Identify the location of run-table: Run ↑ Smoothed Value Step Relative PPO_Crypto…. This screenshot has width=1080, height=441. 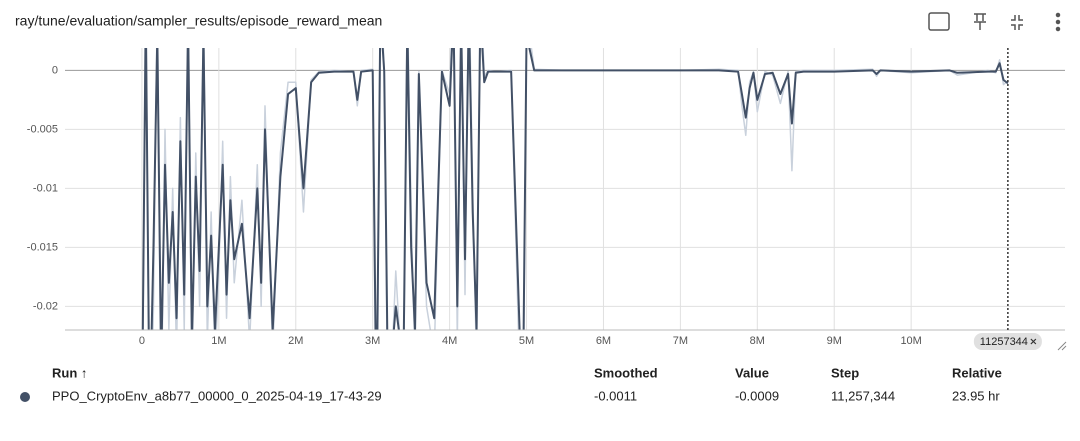
(511, 384).